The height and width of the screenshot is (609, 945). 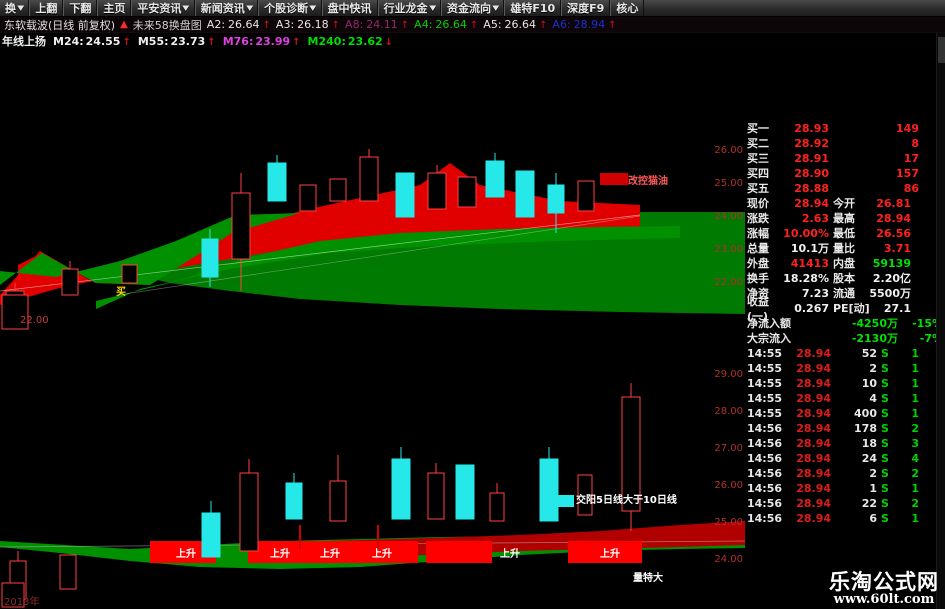 I want to click on stat-value-right: 59139, so click(x=891, y=263).